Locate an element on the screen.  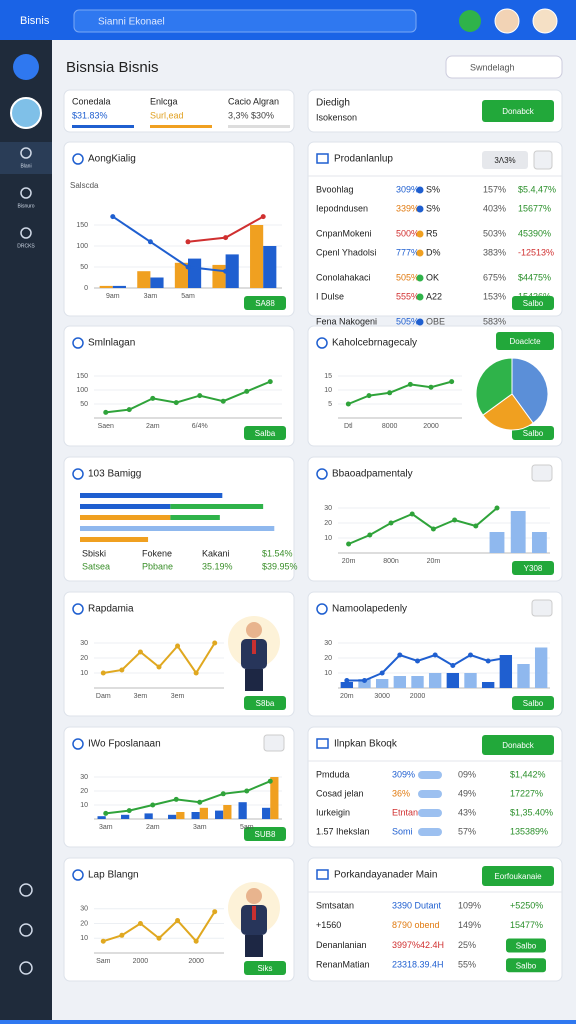
table-cell: CnpanMokeni is located at coordinates (344, 233).